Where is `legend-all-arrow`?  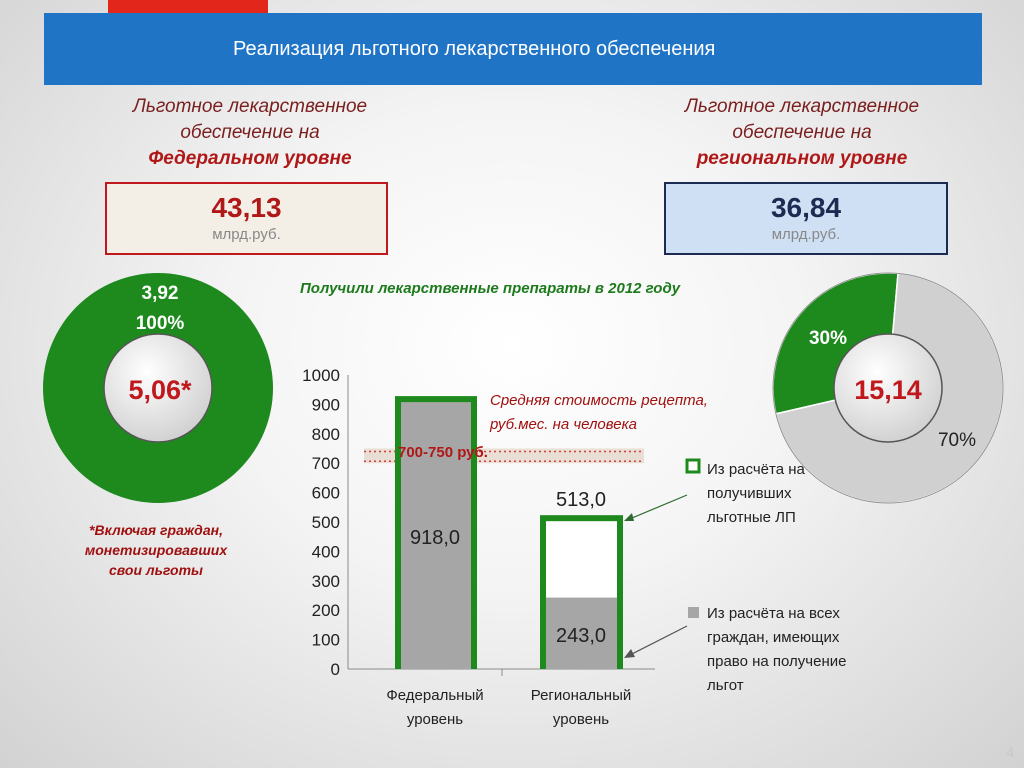 legend-all-arrow is located at coordinates (659, 640).